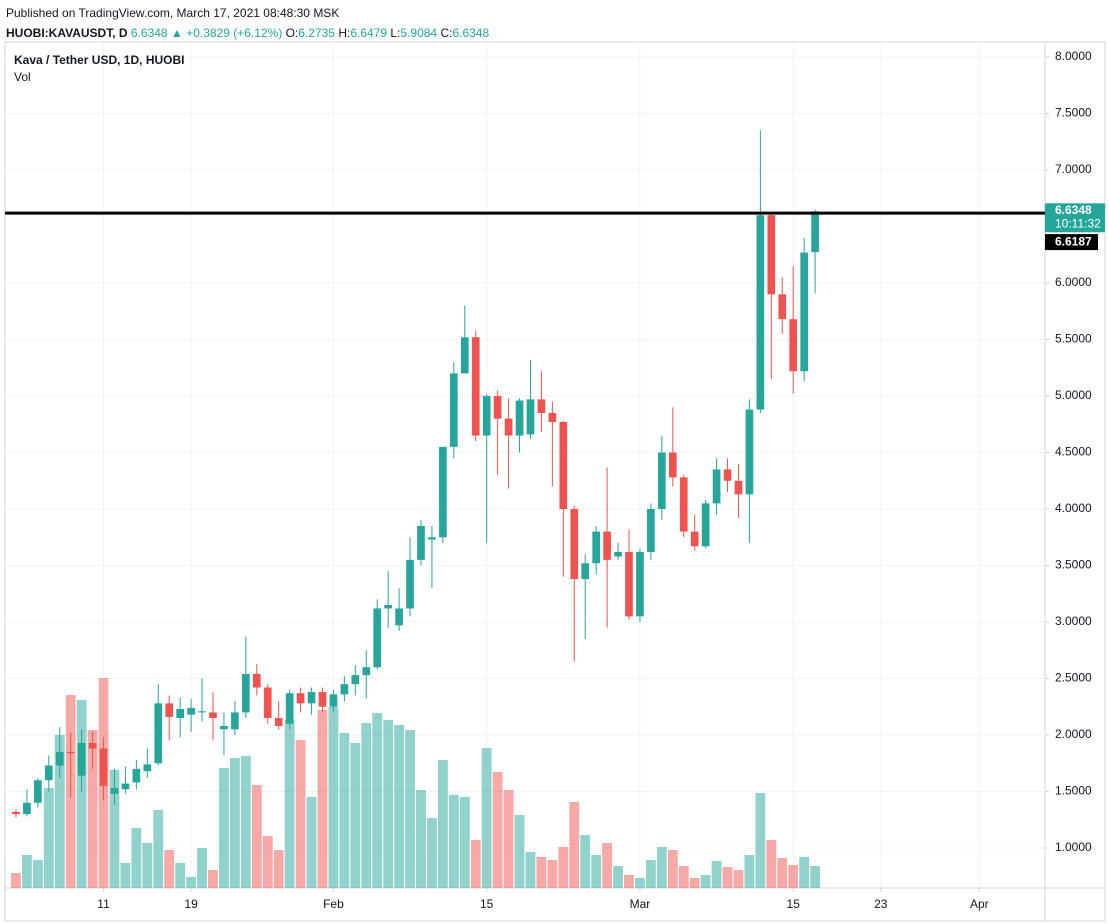  Describe the element at coordinates (67, 33) in the screenshot. I see `symbol: HUOBI:KAVAUSDT, D` at that location.